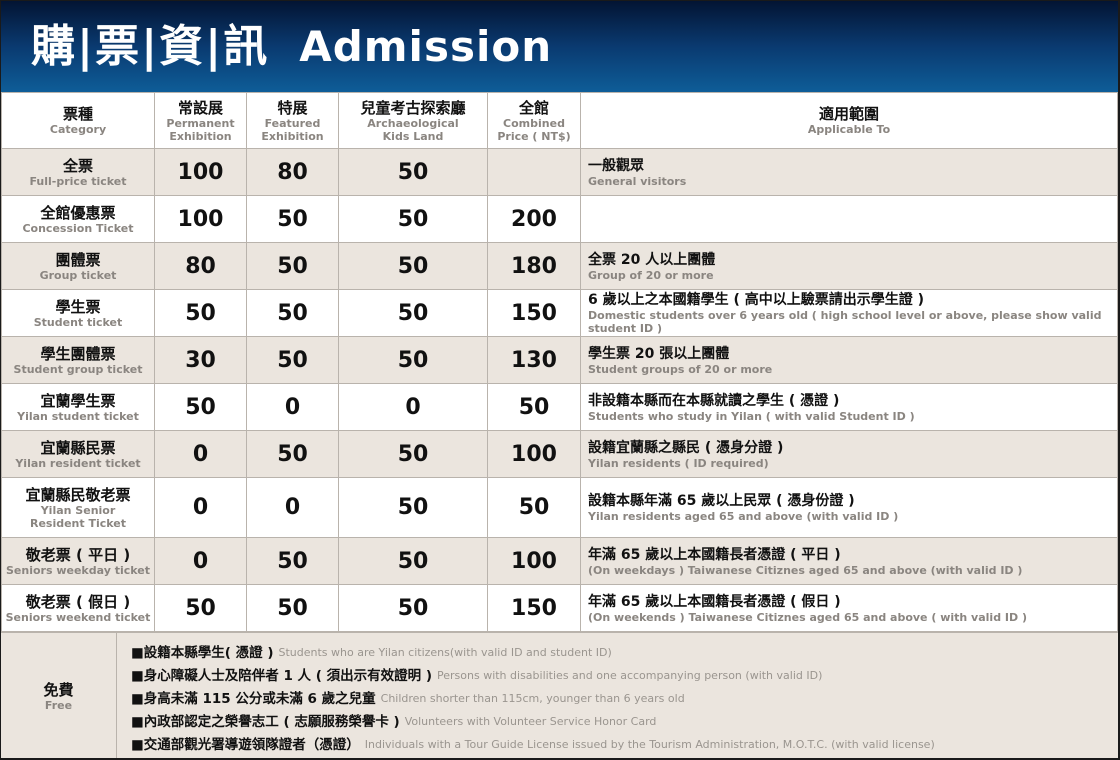  What do you see at coordinates (616, 165) in the screenshot?
I see `label-zh: 一般觀眾` at bounding box center [616, 165].